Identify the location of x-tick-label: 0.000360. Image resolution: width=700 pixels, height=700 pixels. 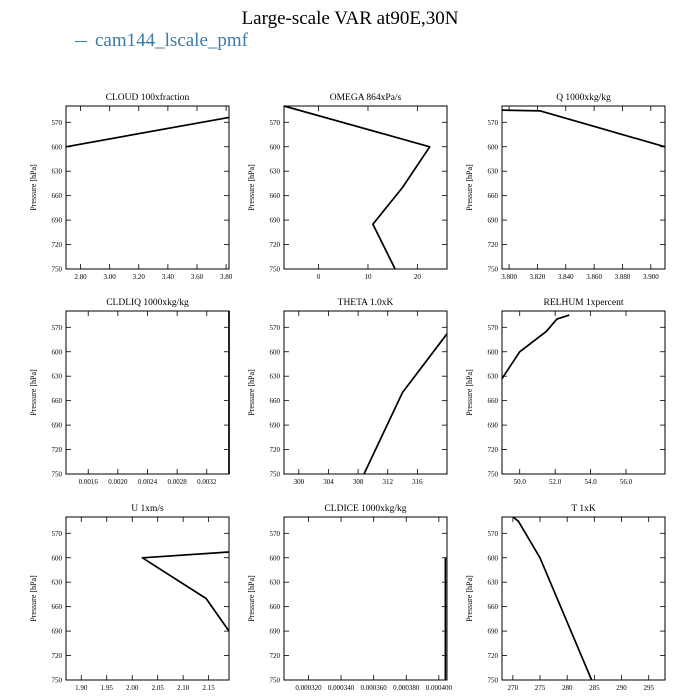
(374, 688).